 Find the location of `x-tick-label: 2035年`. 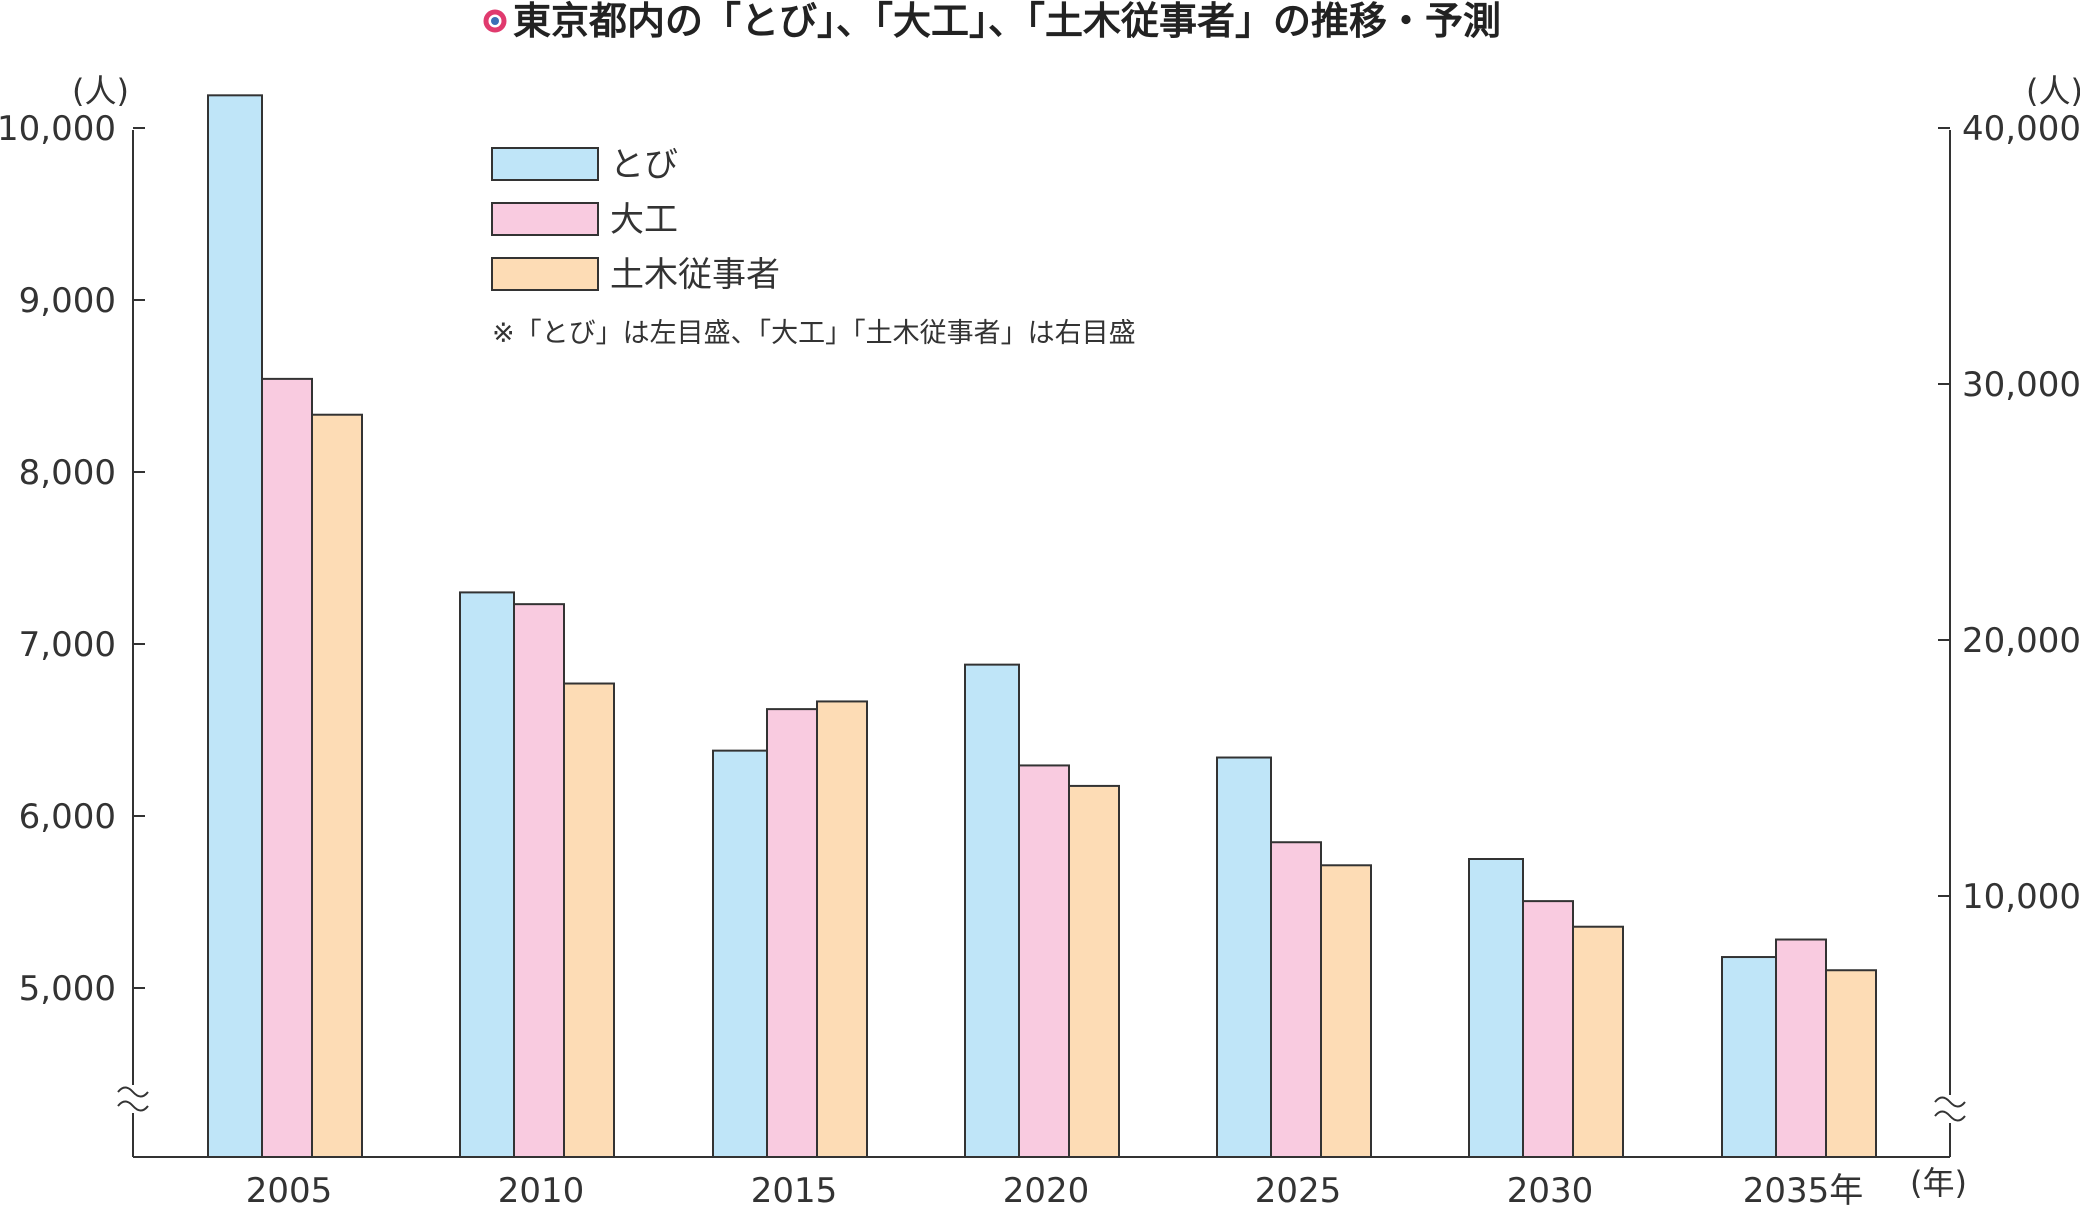

x-tick-label: 2035年 is located at coordinates (1803, 1189).